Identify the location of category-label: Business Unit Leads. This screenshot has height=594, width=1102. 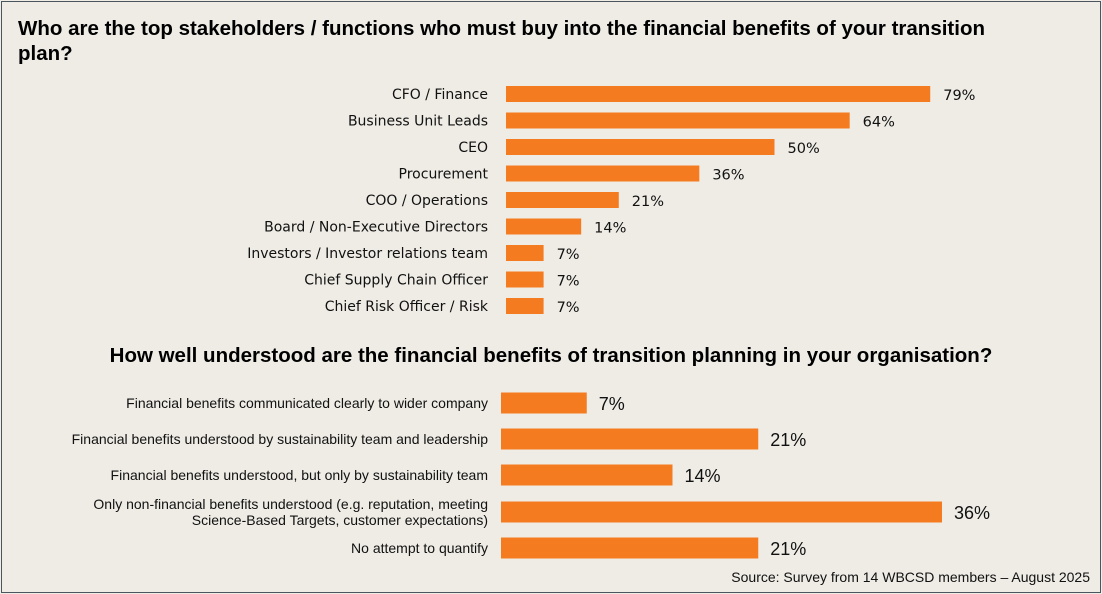
(418, 122).